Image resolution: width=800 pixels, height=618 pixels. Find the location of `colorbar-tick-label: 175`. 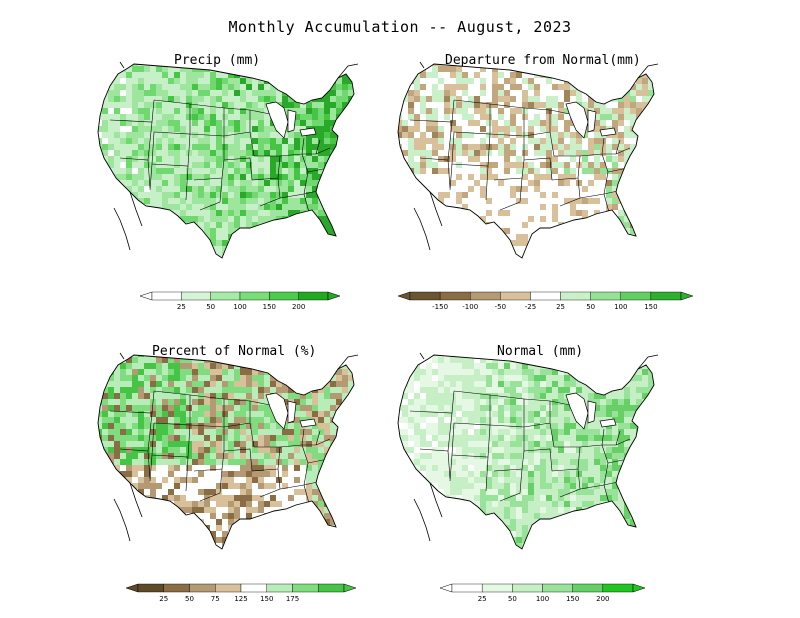

colorbar-tick-label: 175 is located at coordinates (292, 599).